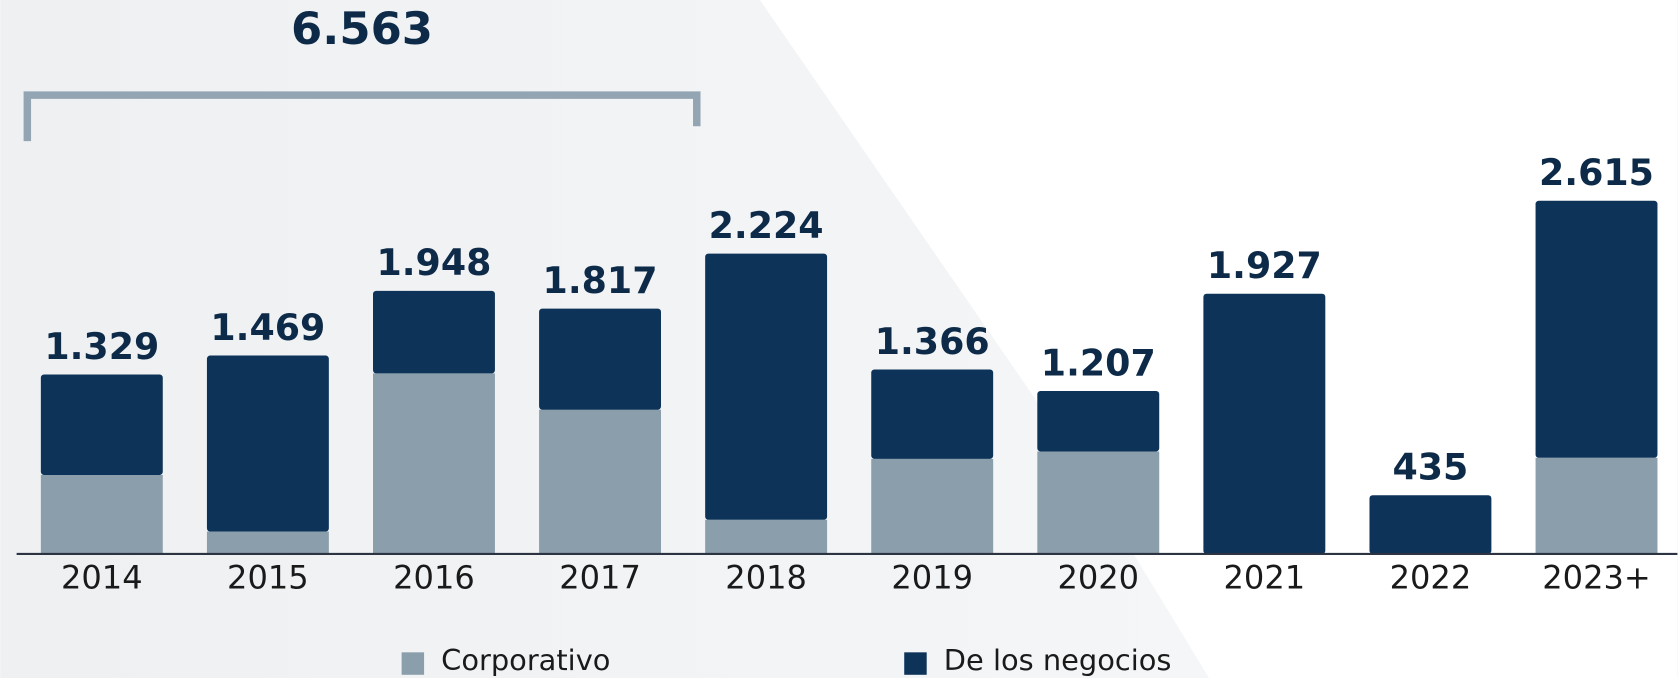  Describe the element at coordinates (525, 660) in the screenshot. I see `legend-label: Corporativo` at that location.